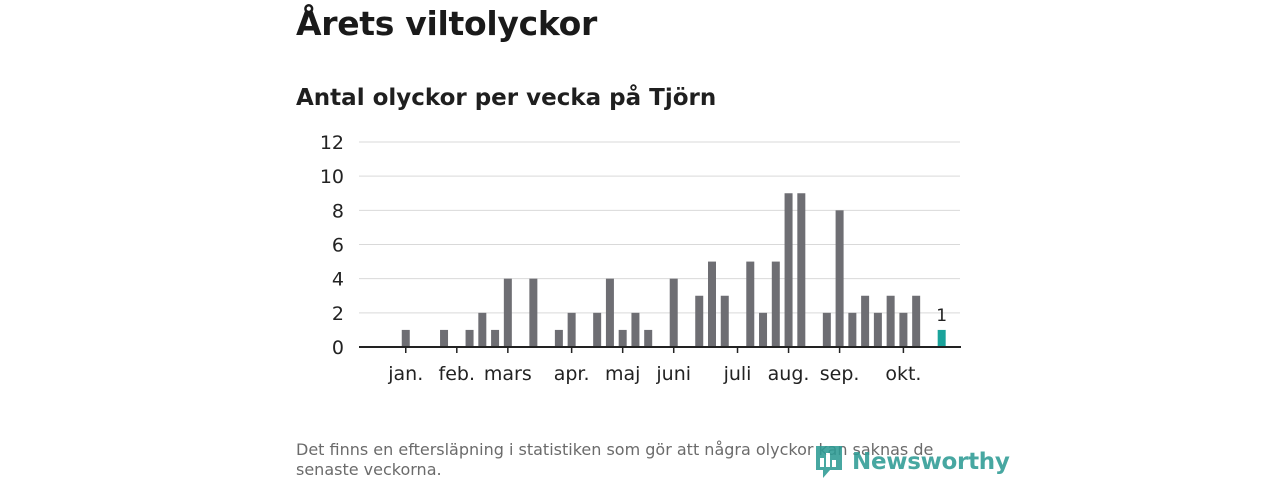 The image size is (1280, 480). Describe the element at coordinates (506, 98) in the screenshot. I see `chart-subtitle: Antal olyckor per vecka på Tjörn` at that location.